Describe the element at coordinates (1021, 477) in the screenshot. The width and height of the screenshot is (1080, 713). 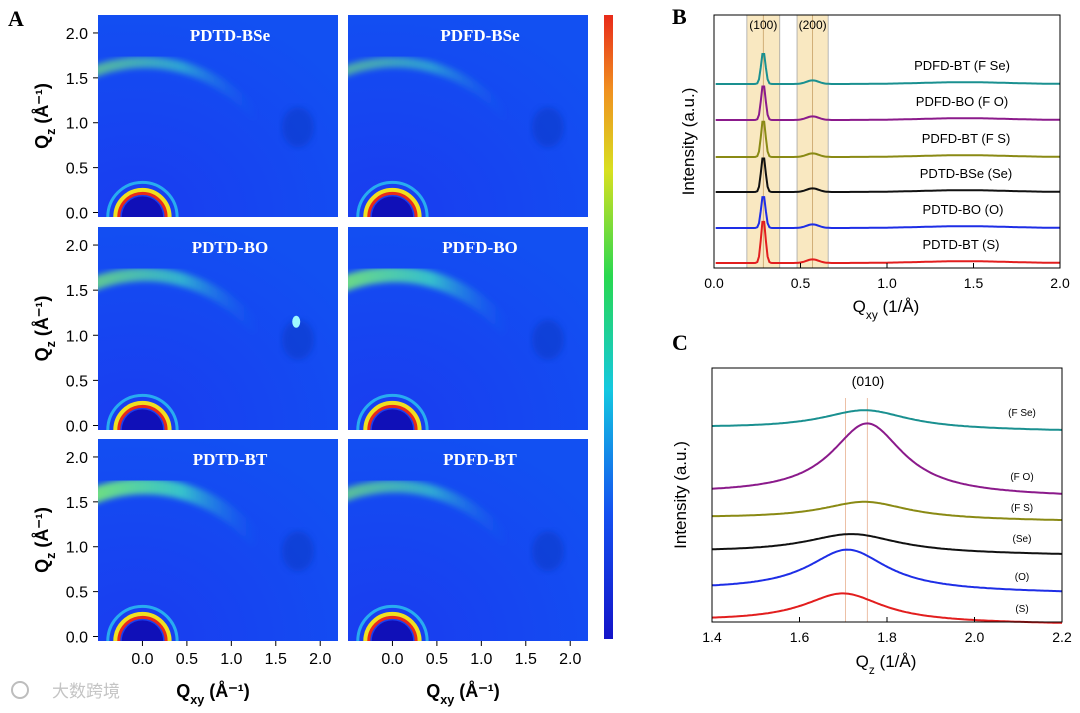
I see `series-label: (F O)` at that location.